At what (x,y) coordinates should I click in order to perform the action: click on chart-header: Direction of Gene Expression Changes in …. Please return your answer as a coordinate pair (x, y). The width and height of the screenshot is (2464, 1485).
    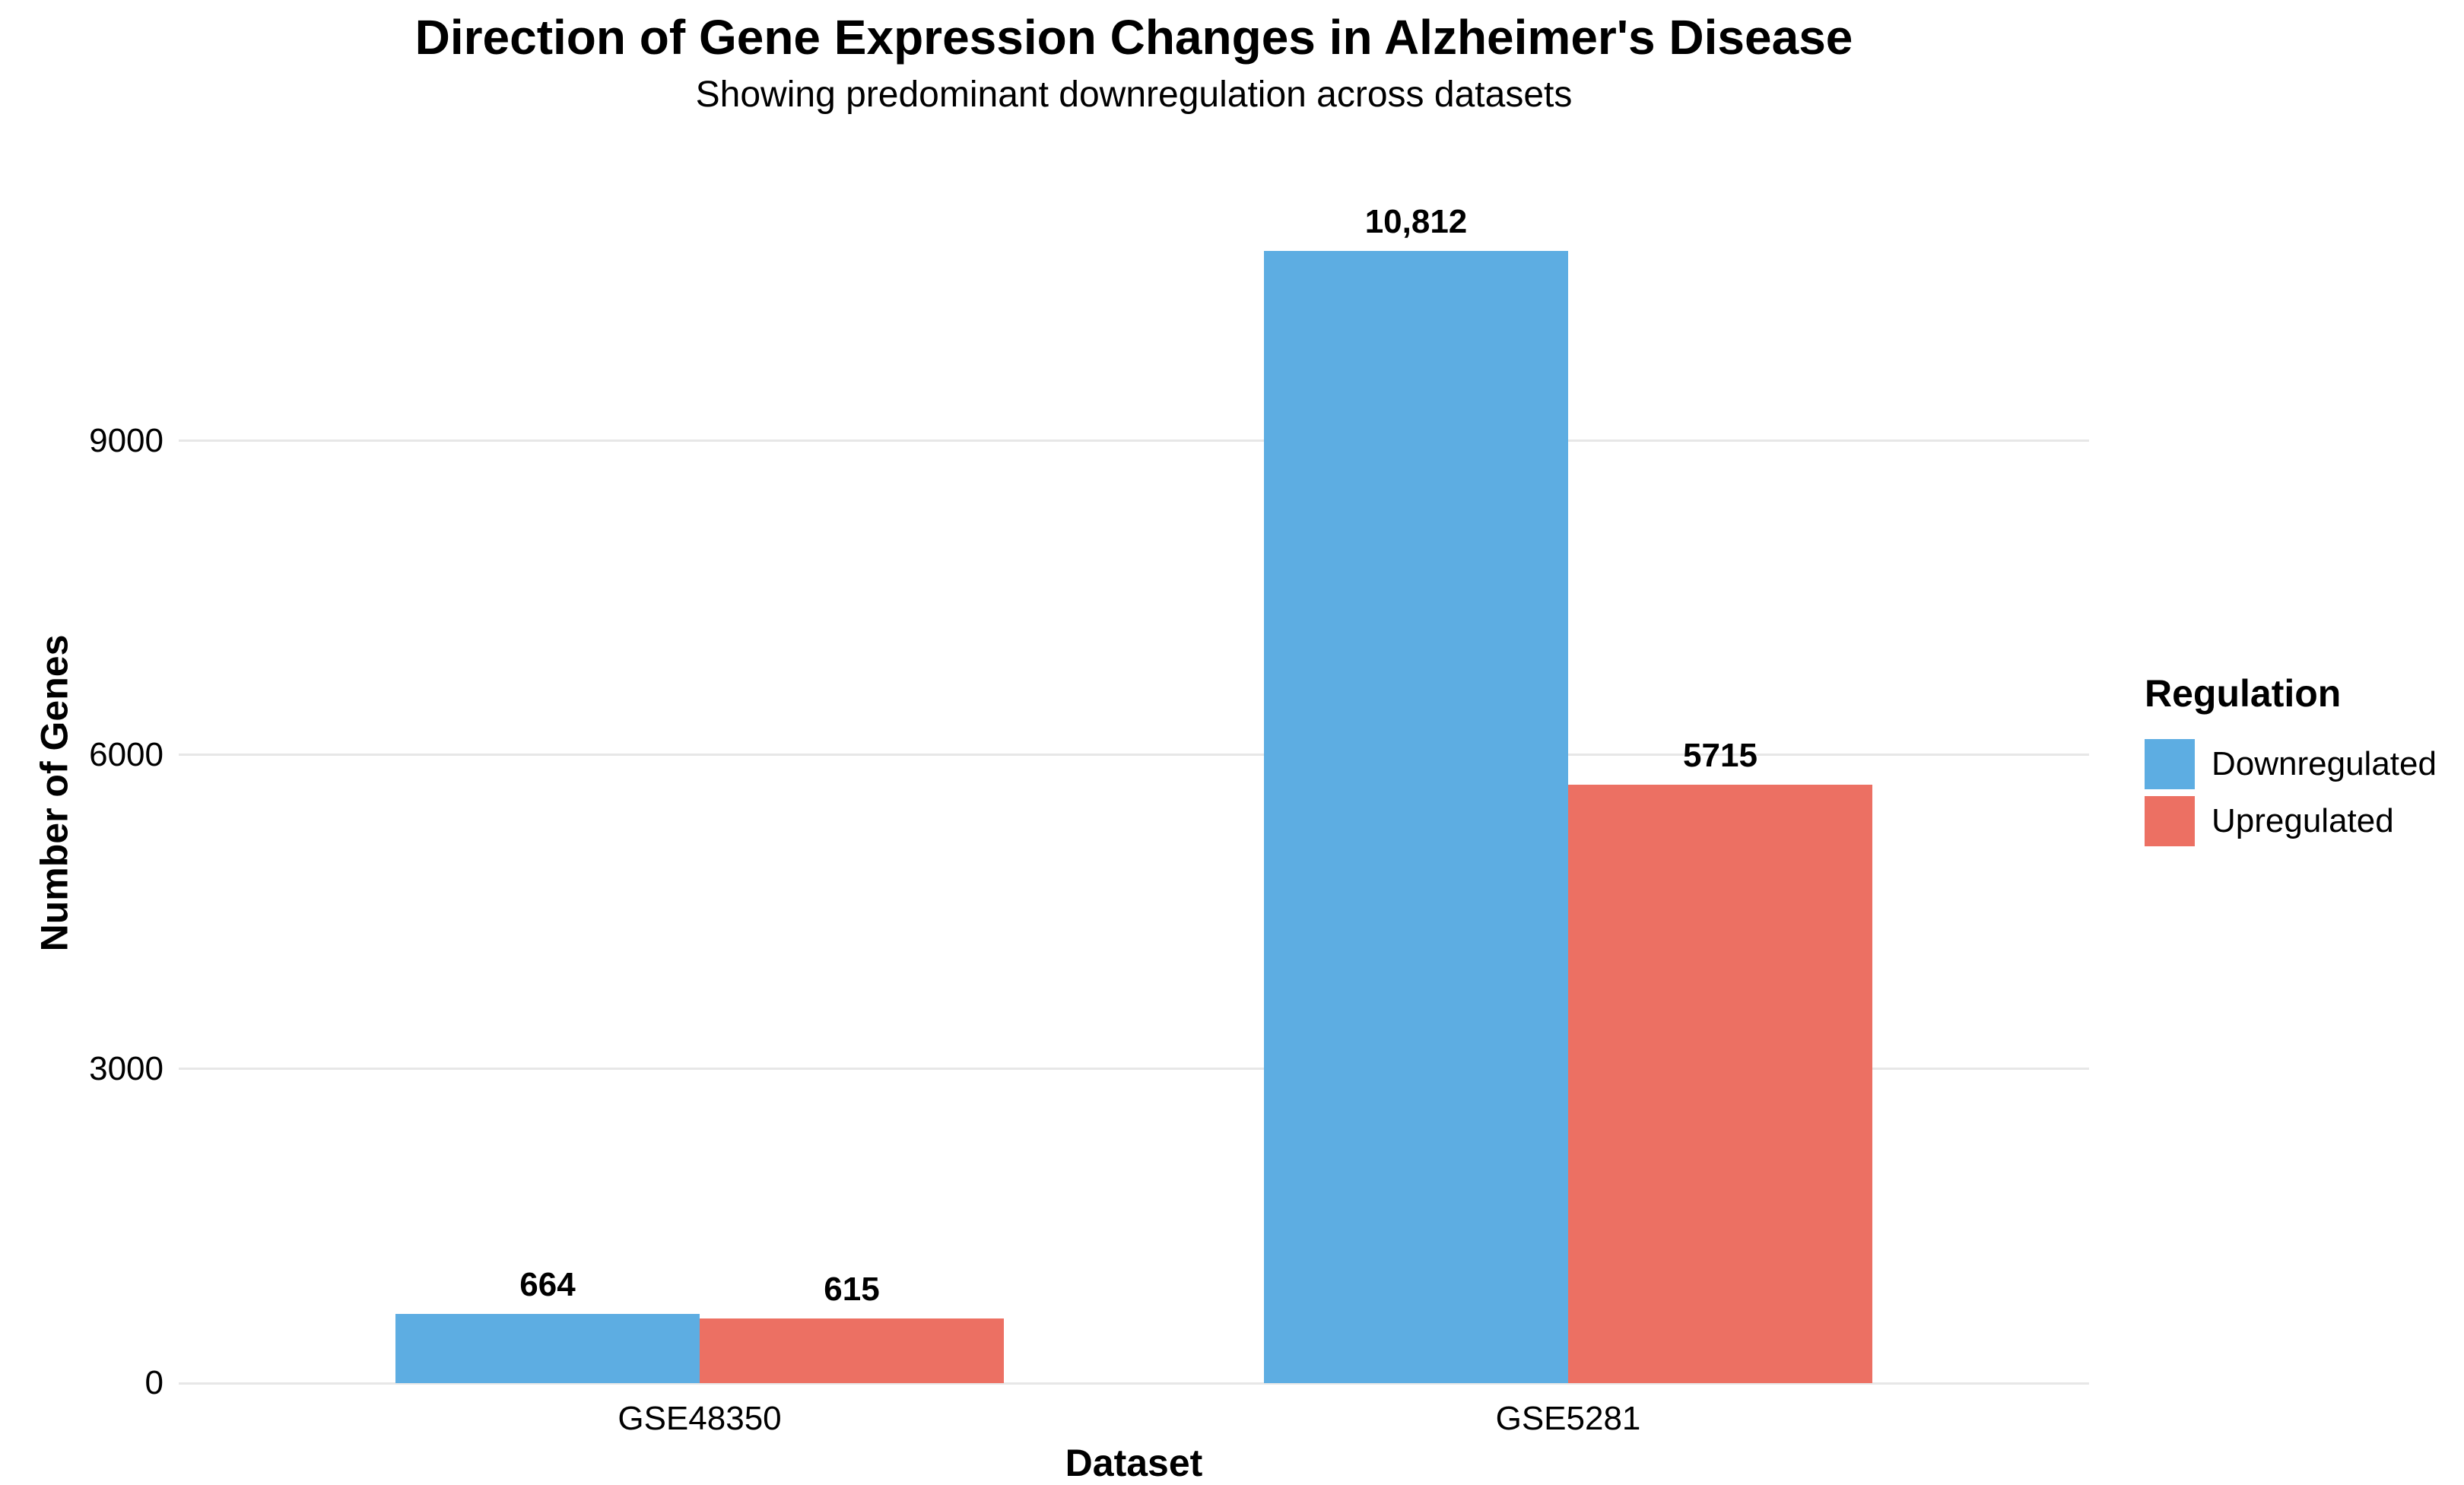
    Looking at the image, I should click on (1134, 64).